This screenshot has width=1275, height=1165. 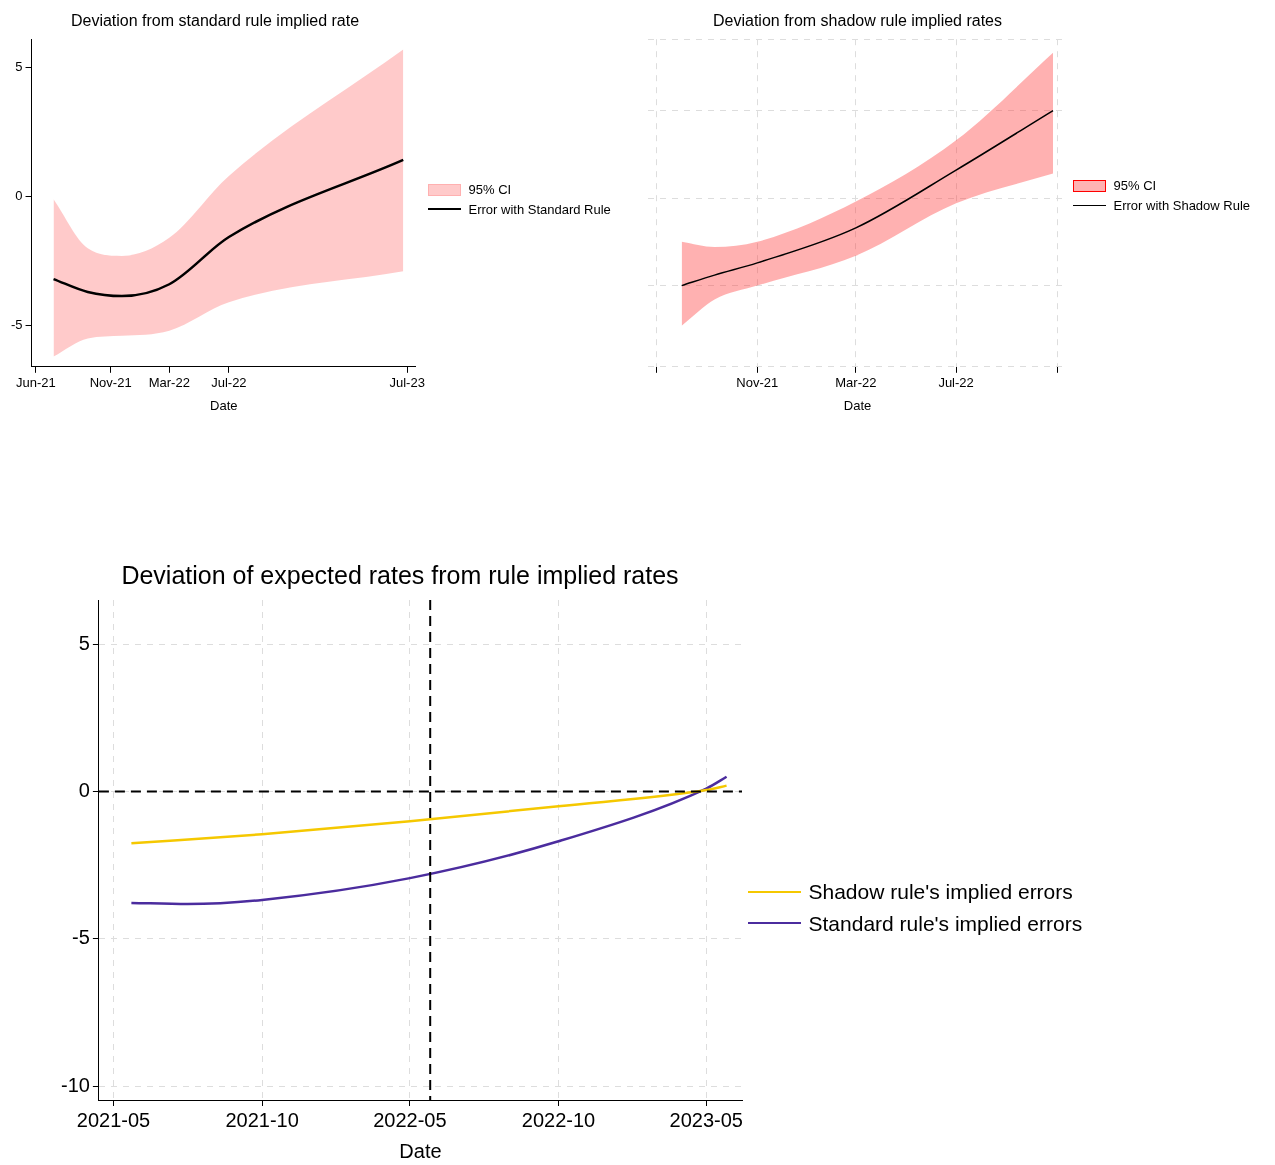 I want to click on x-tick-label: 2022-05, so click(x=410, y=1119).